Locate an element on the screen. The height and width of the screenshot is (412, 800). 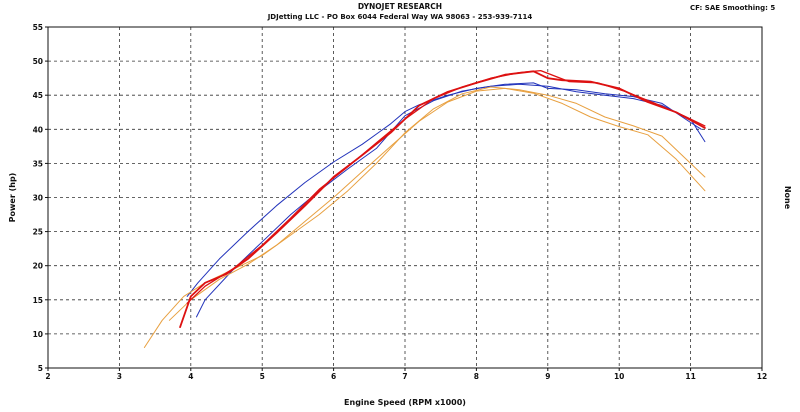
x-tick-label: 3 is located at coordinates (119, 376).